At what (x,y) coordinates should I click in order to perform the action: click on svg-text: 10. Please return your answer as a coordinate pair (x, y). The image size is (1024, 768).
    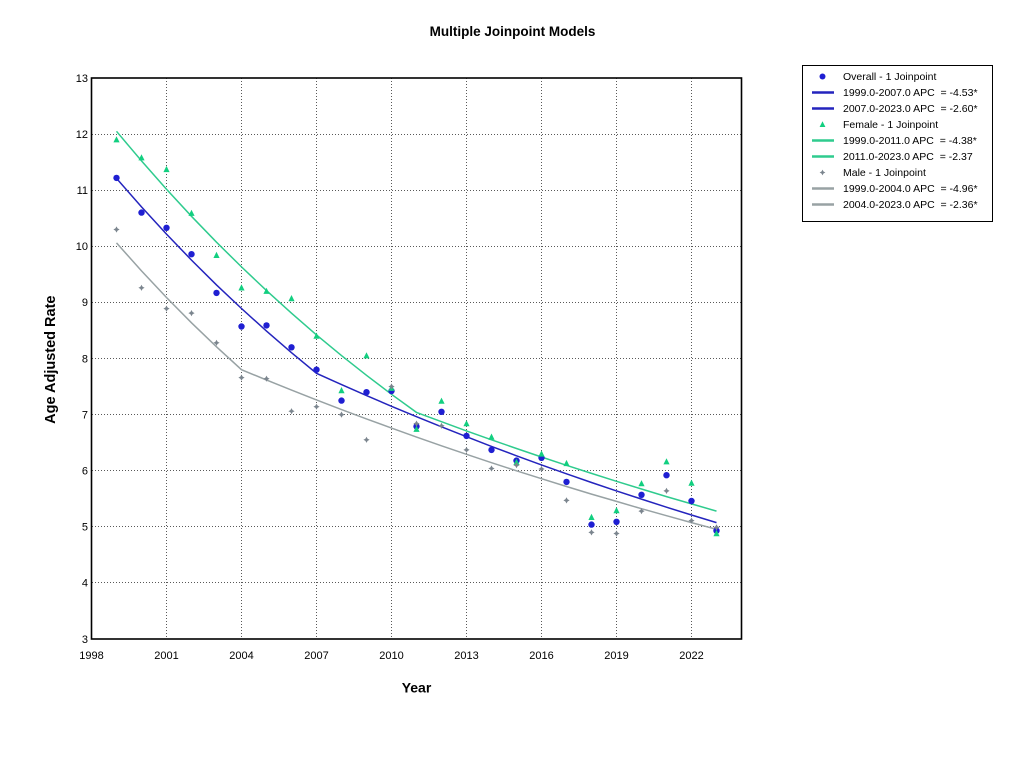
    Looking at the image, I should click on (82, 247).